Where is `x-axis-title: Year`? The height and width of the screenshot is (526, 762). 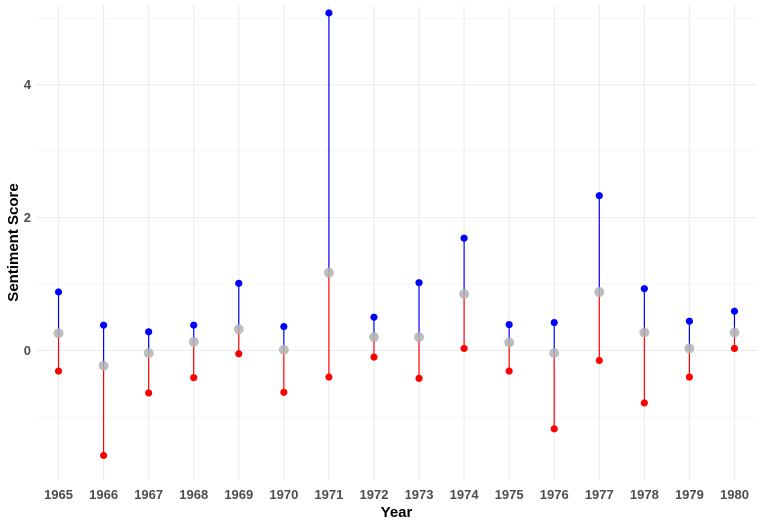 x-axis-title: Year is located at coordinates (397, 512).